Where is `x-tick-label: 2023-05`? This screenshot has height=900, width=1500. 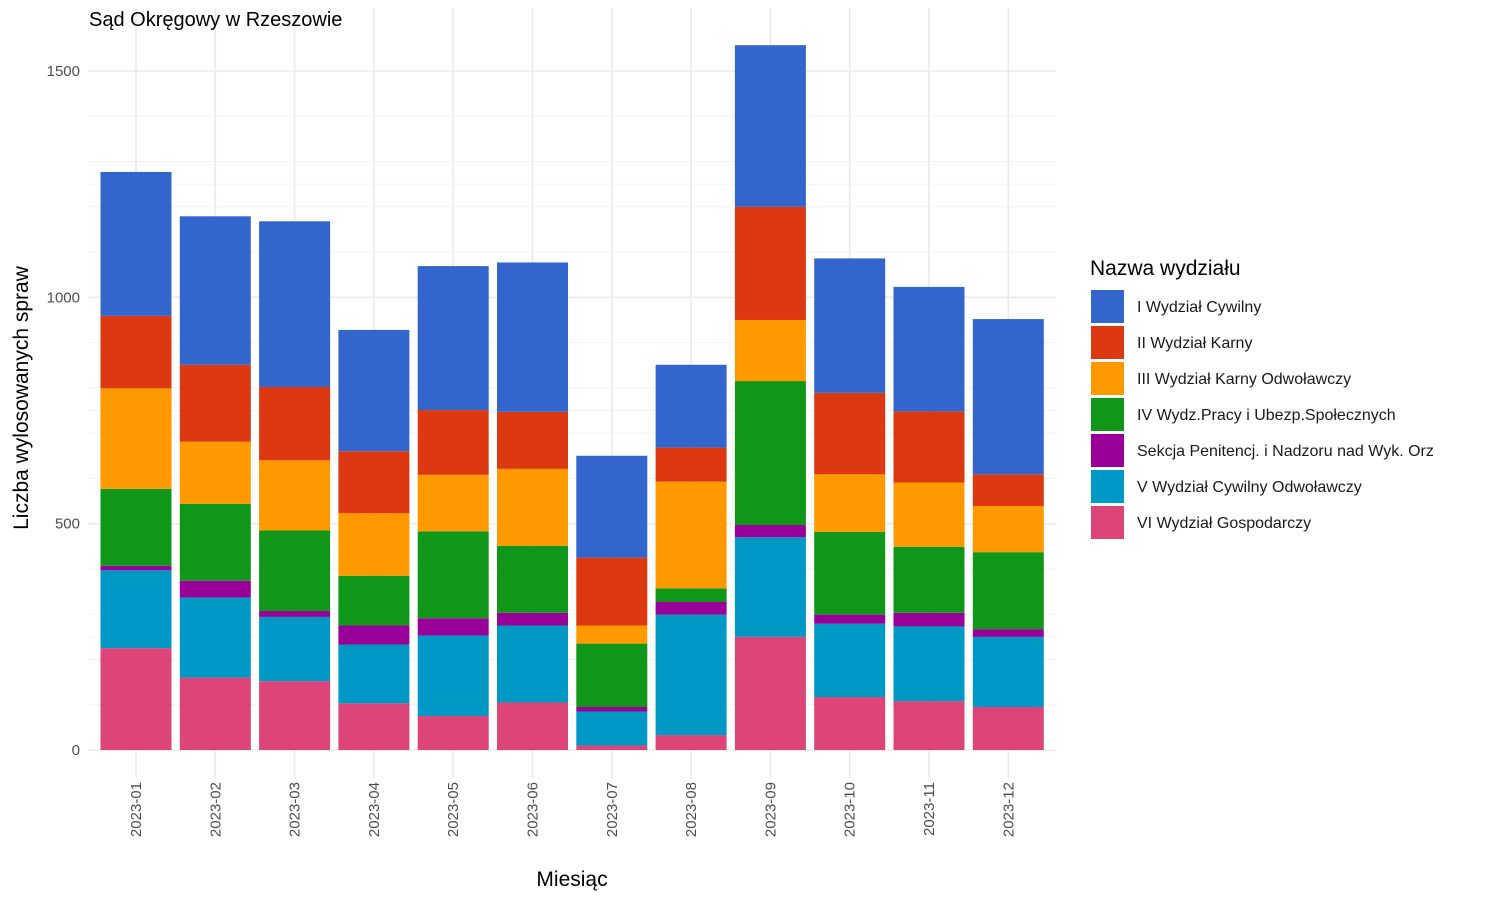 x-tick-label: 2023-05 is located at coordinates (453, 809).